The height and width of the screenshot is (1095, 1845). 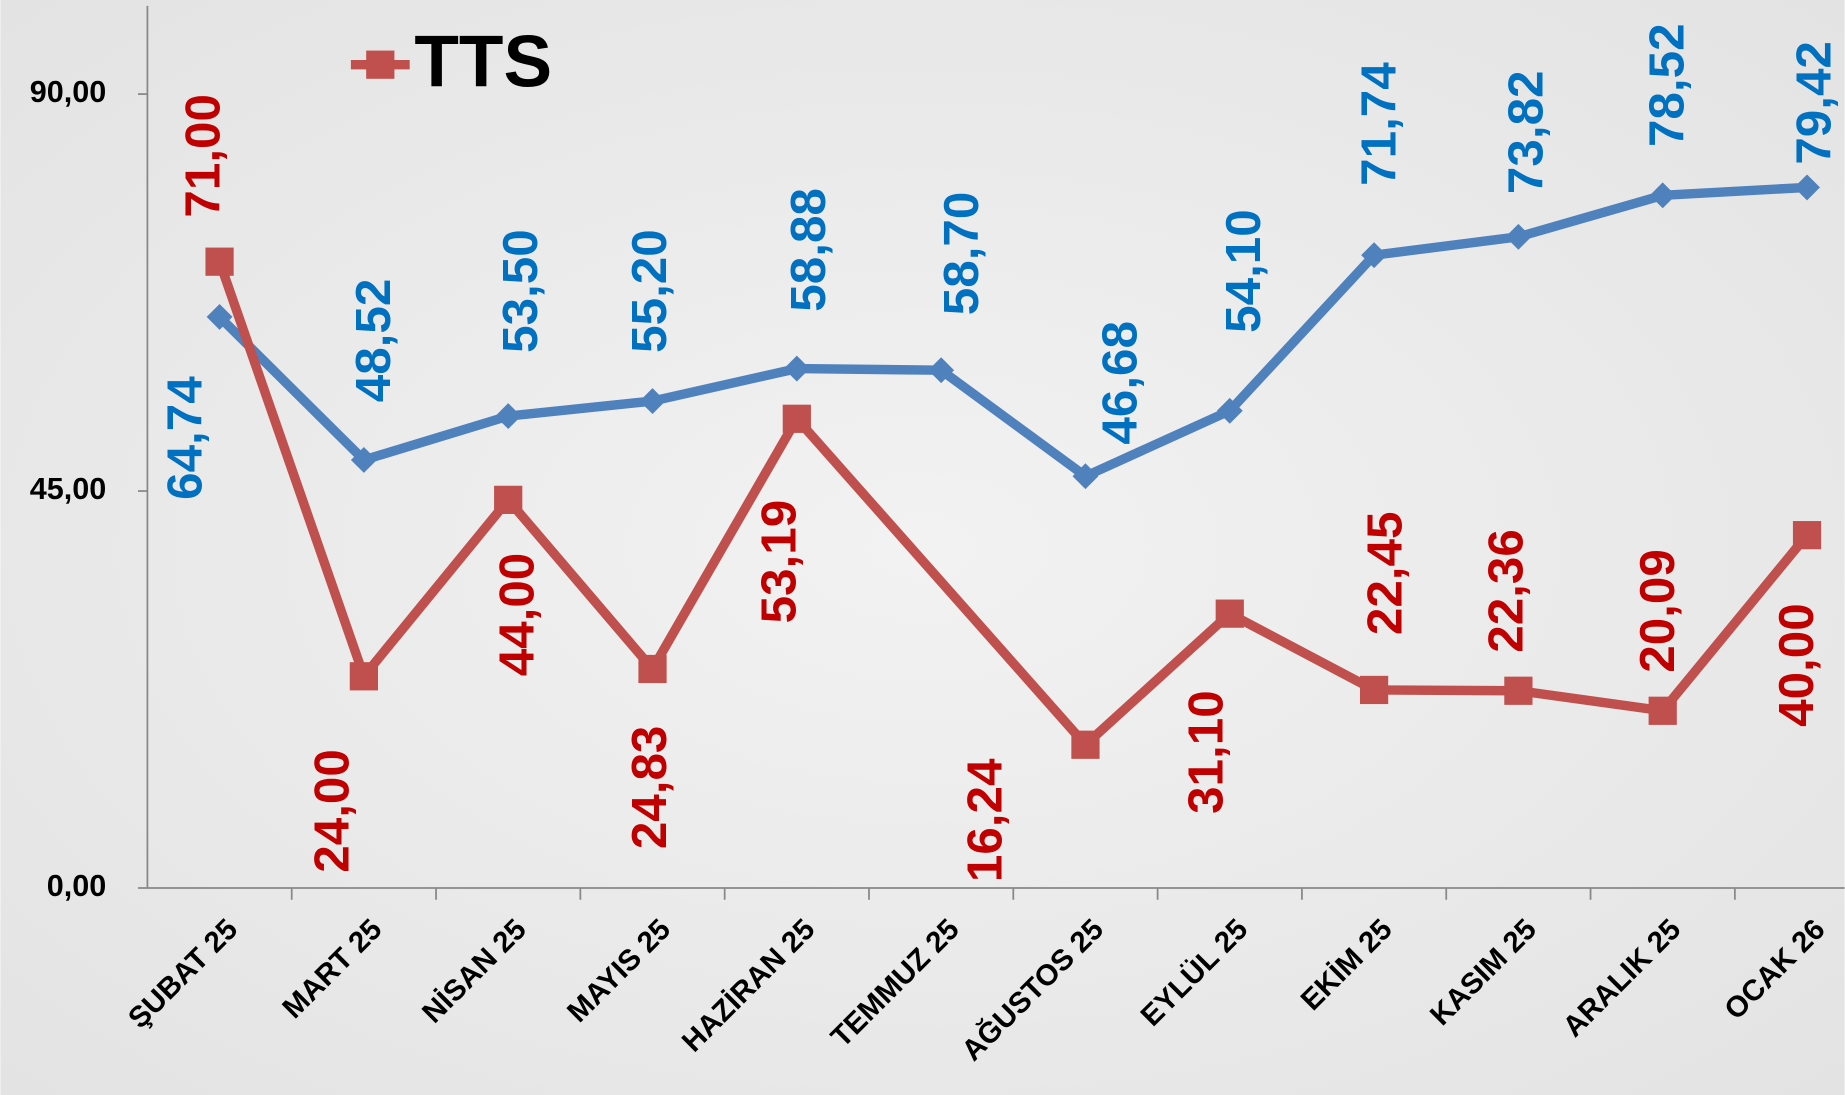 I want to click on data-label: 54,10, so click(x=1243, y=271).